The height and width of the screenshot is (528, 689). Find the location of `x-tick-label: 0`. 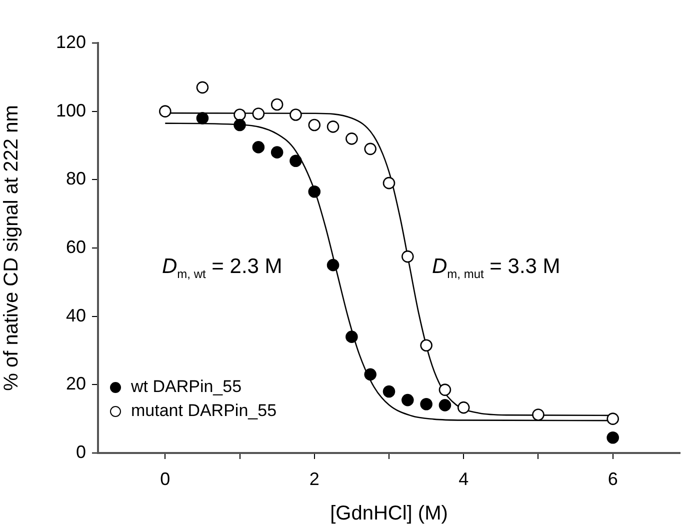

x-tick-label: 0 is located at coordinates (165, 478).